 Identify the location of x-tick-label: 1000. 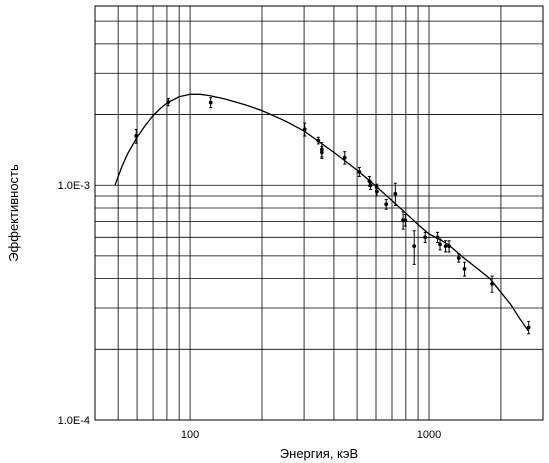
(429, 435).